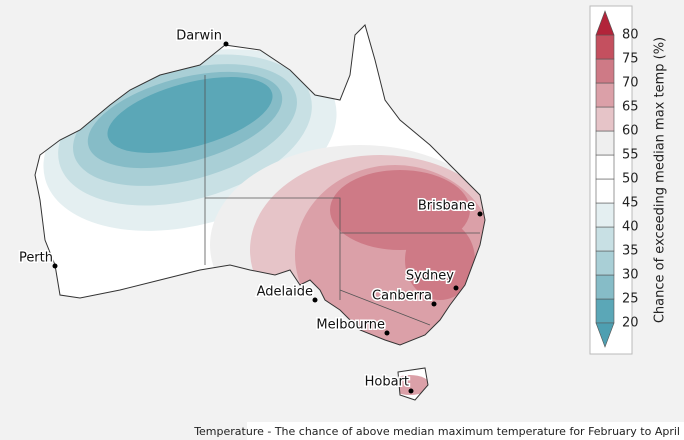 The image size is (684, 440). What do you see at coordinates (660, 180) in the screenshot?
I see `legend-label: Chance of exceeding median max temp (%)` at bounding box center [660, 180].